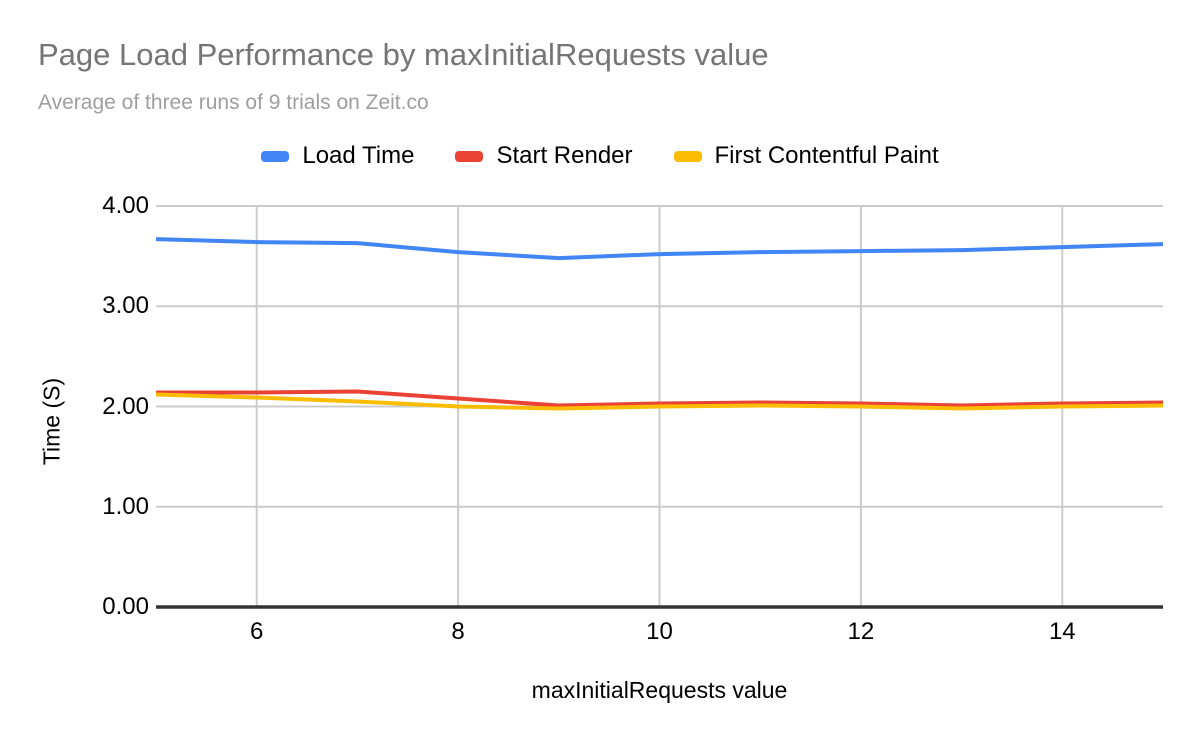 This screenshot has height=742, width=1200. What do you see at coordinates (125, 406) in the screenshot?
I see `y-tick-label: 2.00` at bounding box center [125, 406].